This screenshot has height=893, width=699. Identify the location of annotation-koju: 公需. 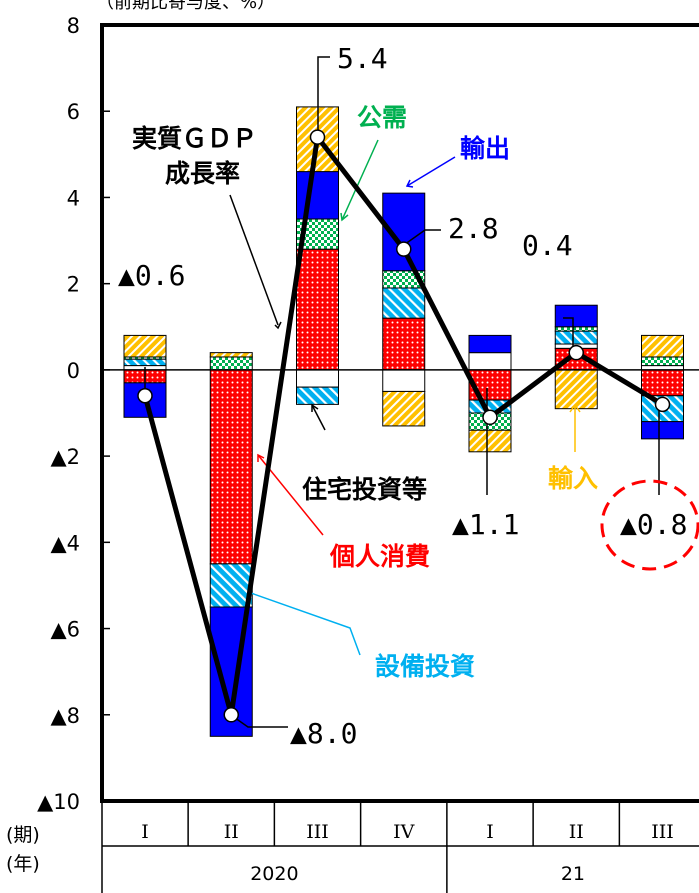
(382, 117).